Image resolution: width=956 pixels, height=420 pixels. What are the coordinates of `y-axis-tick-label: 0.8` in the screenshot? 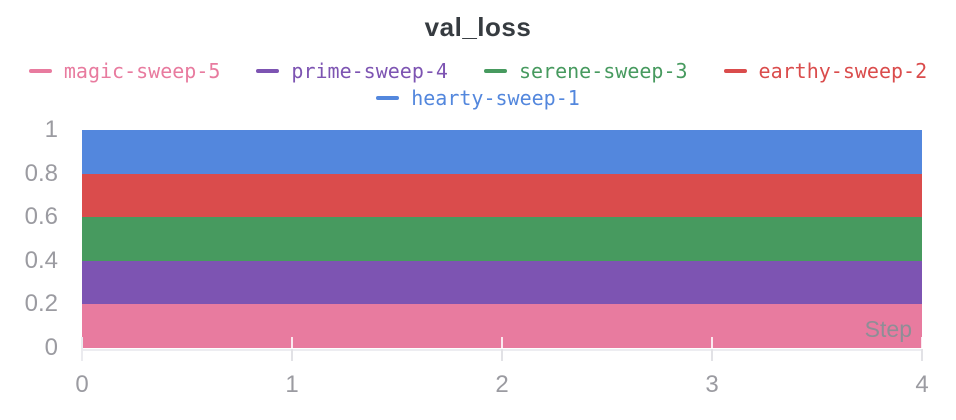 It's located at (41, 173).